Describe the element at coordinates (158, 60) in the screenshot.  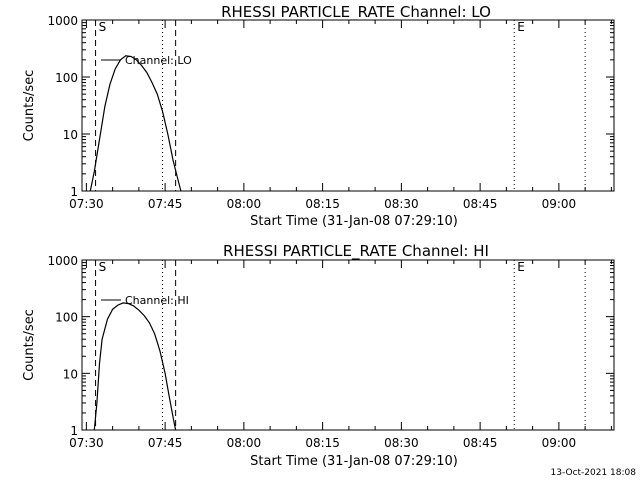
I see `legend-label: Channel: LO` at that location.